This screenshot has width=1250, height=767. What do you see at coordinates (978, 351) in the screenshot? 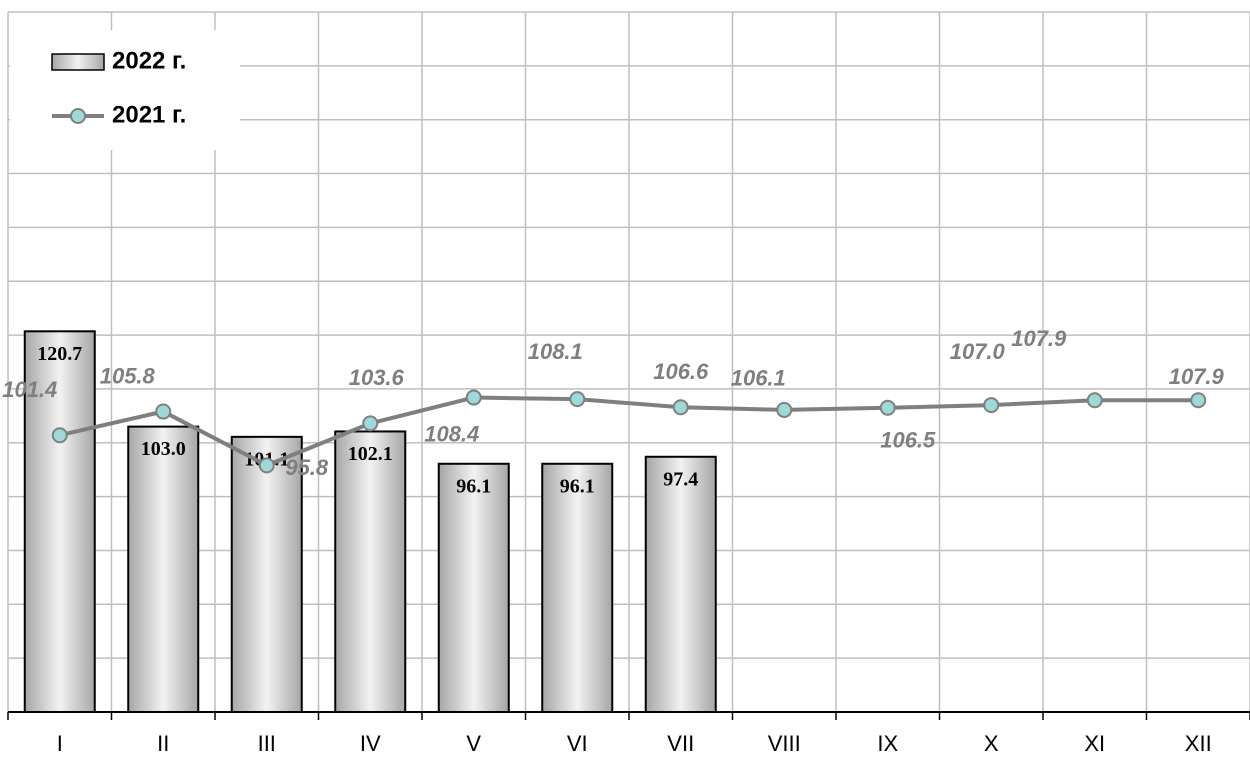
I see `line-value-label: 107.0` at bounding box center [978, 351].